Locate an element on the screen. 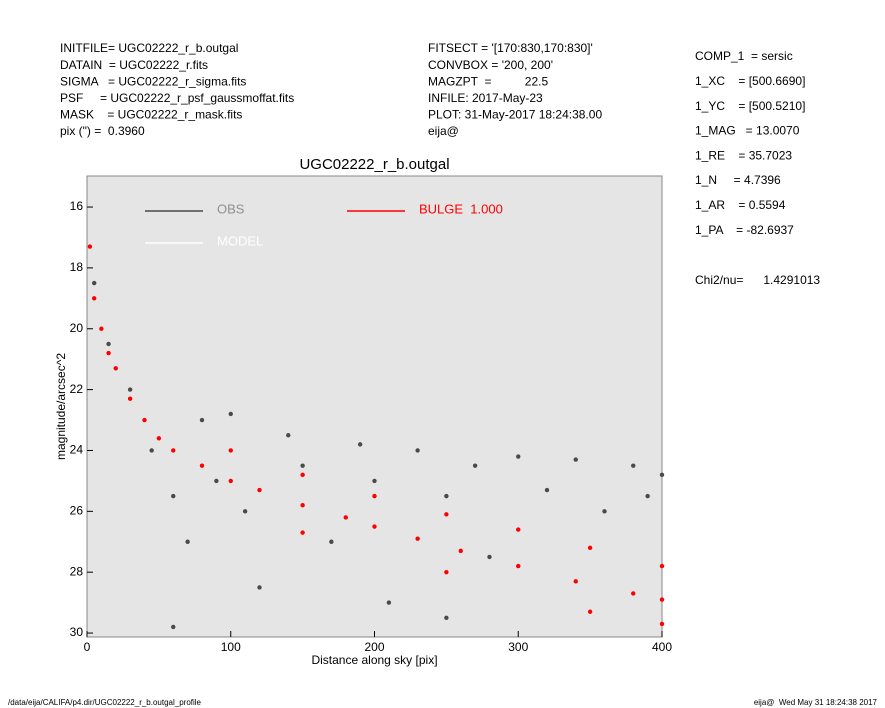  y-tick-label: 20 is located at coordinates (77, 328).